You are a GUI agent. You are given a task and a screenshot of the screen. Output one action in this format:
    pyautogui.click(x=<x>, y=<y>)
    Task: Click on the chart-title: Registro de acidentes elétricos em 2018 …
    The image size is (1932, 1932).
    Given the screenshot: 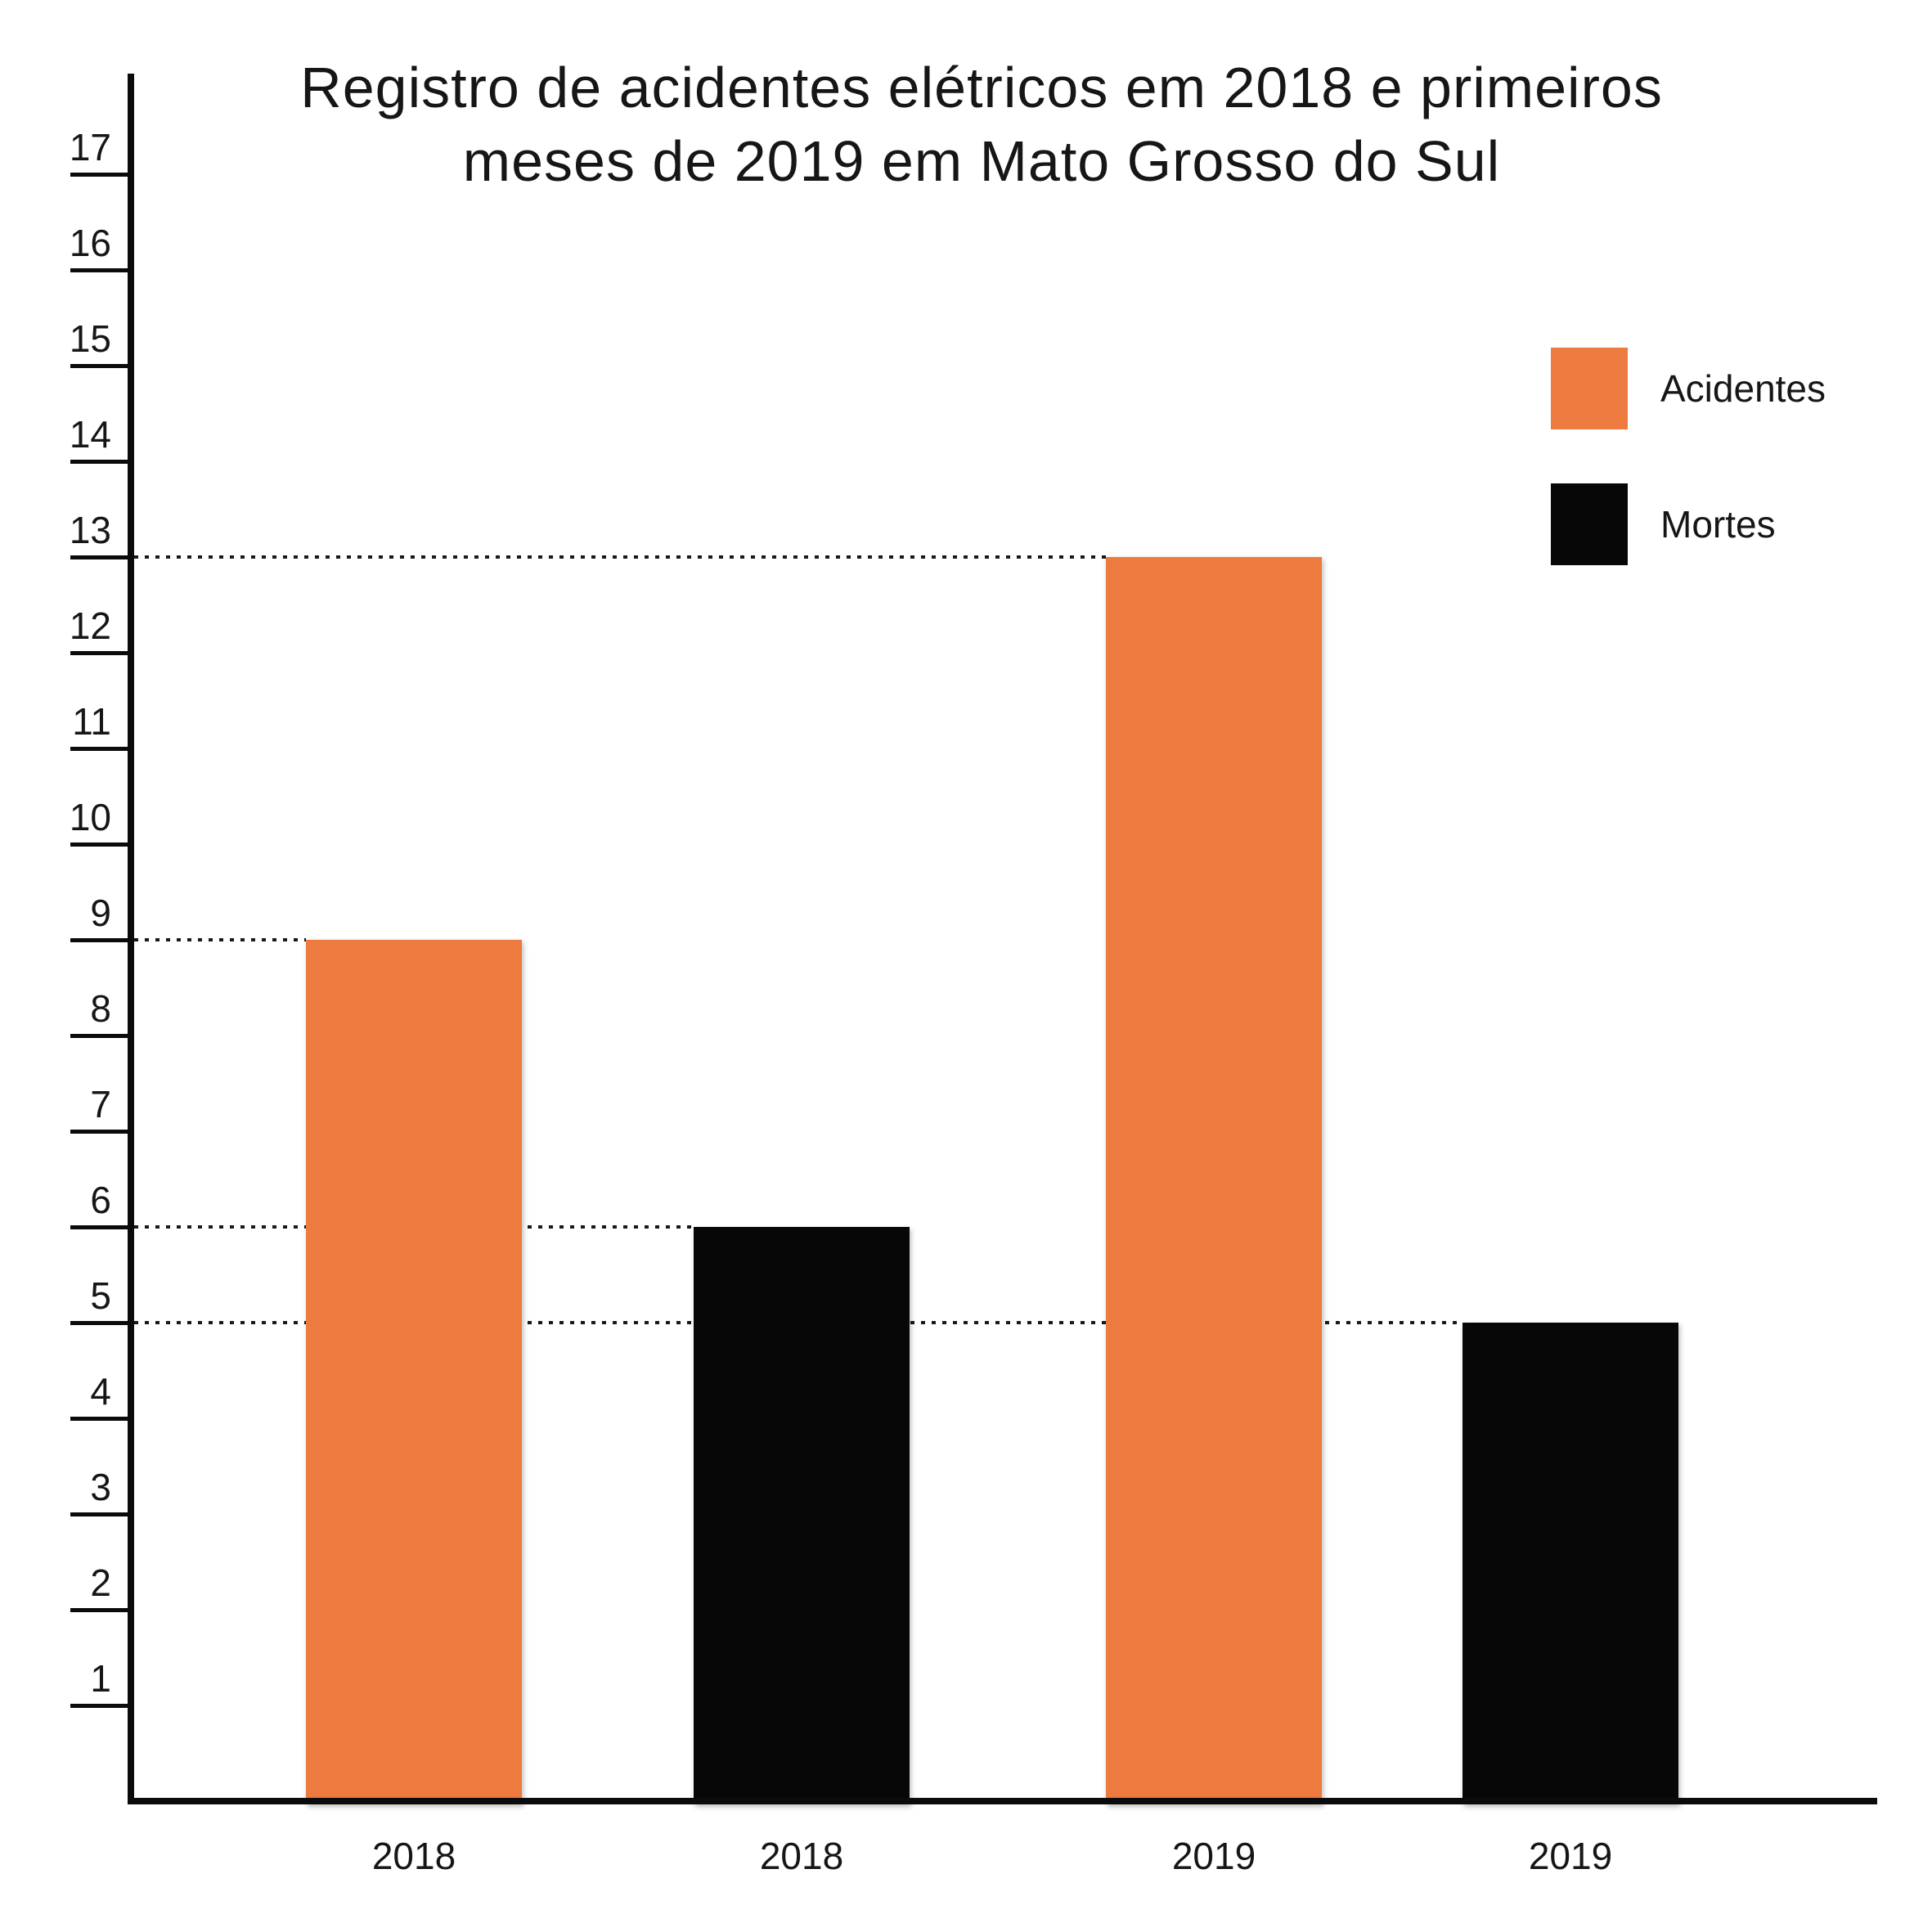 What is the action you would take?
    pyautogui.click(x=981, y=125)
    